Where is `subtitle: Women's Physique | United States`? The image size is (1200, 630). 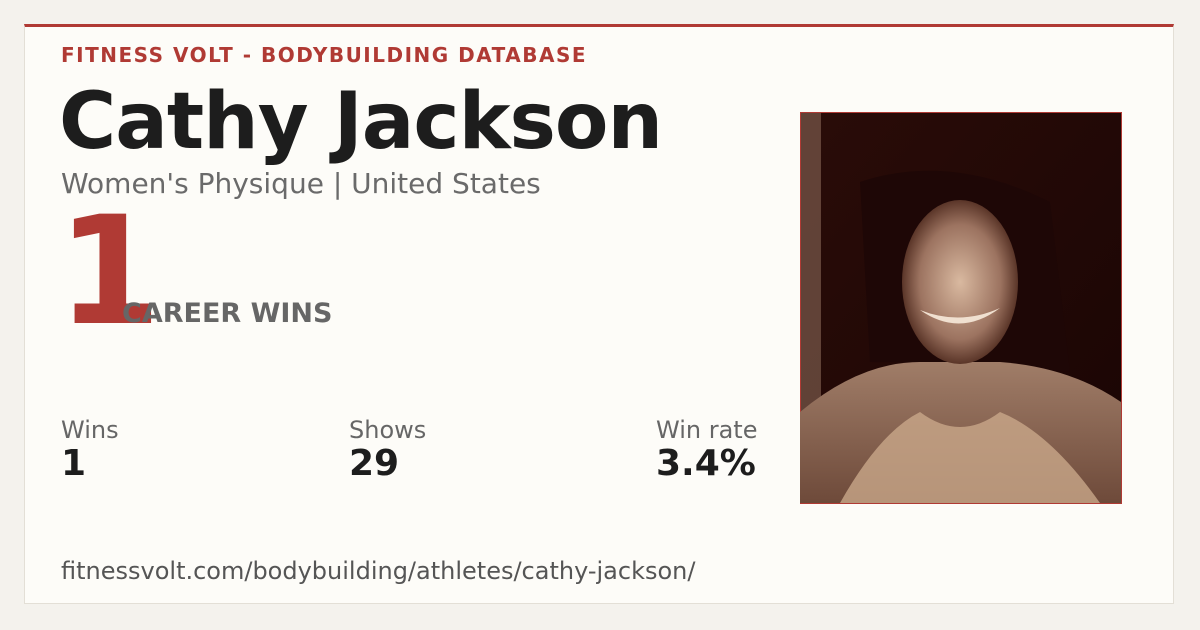 subtitle: Women's Physique | United States is located at coordinates (301, 183).